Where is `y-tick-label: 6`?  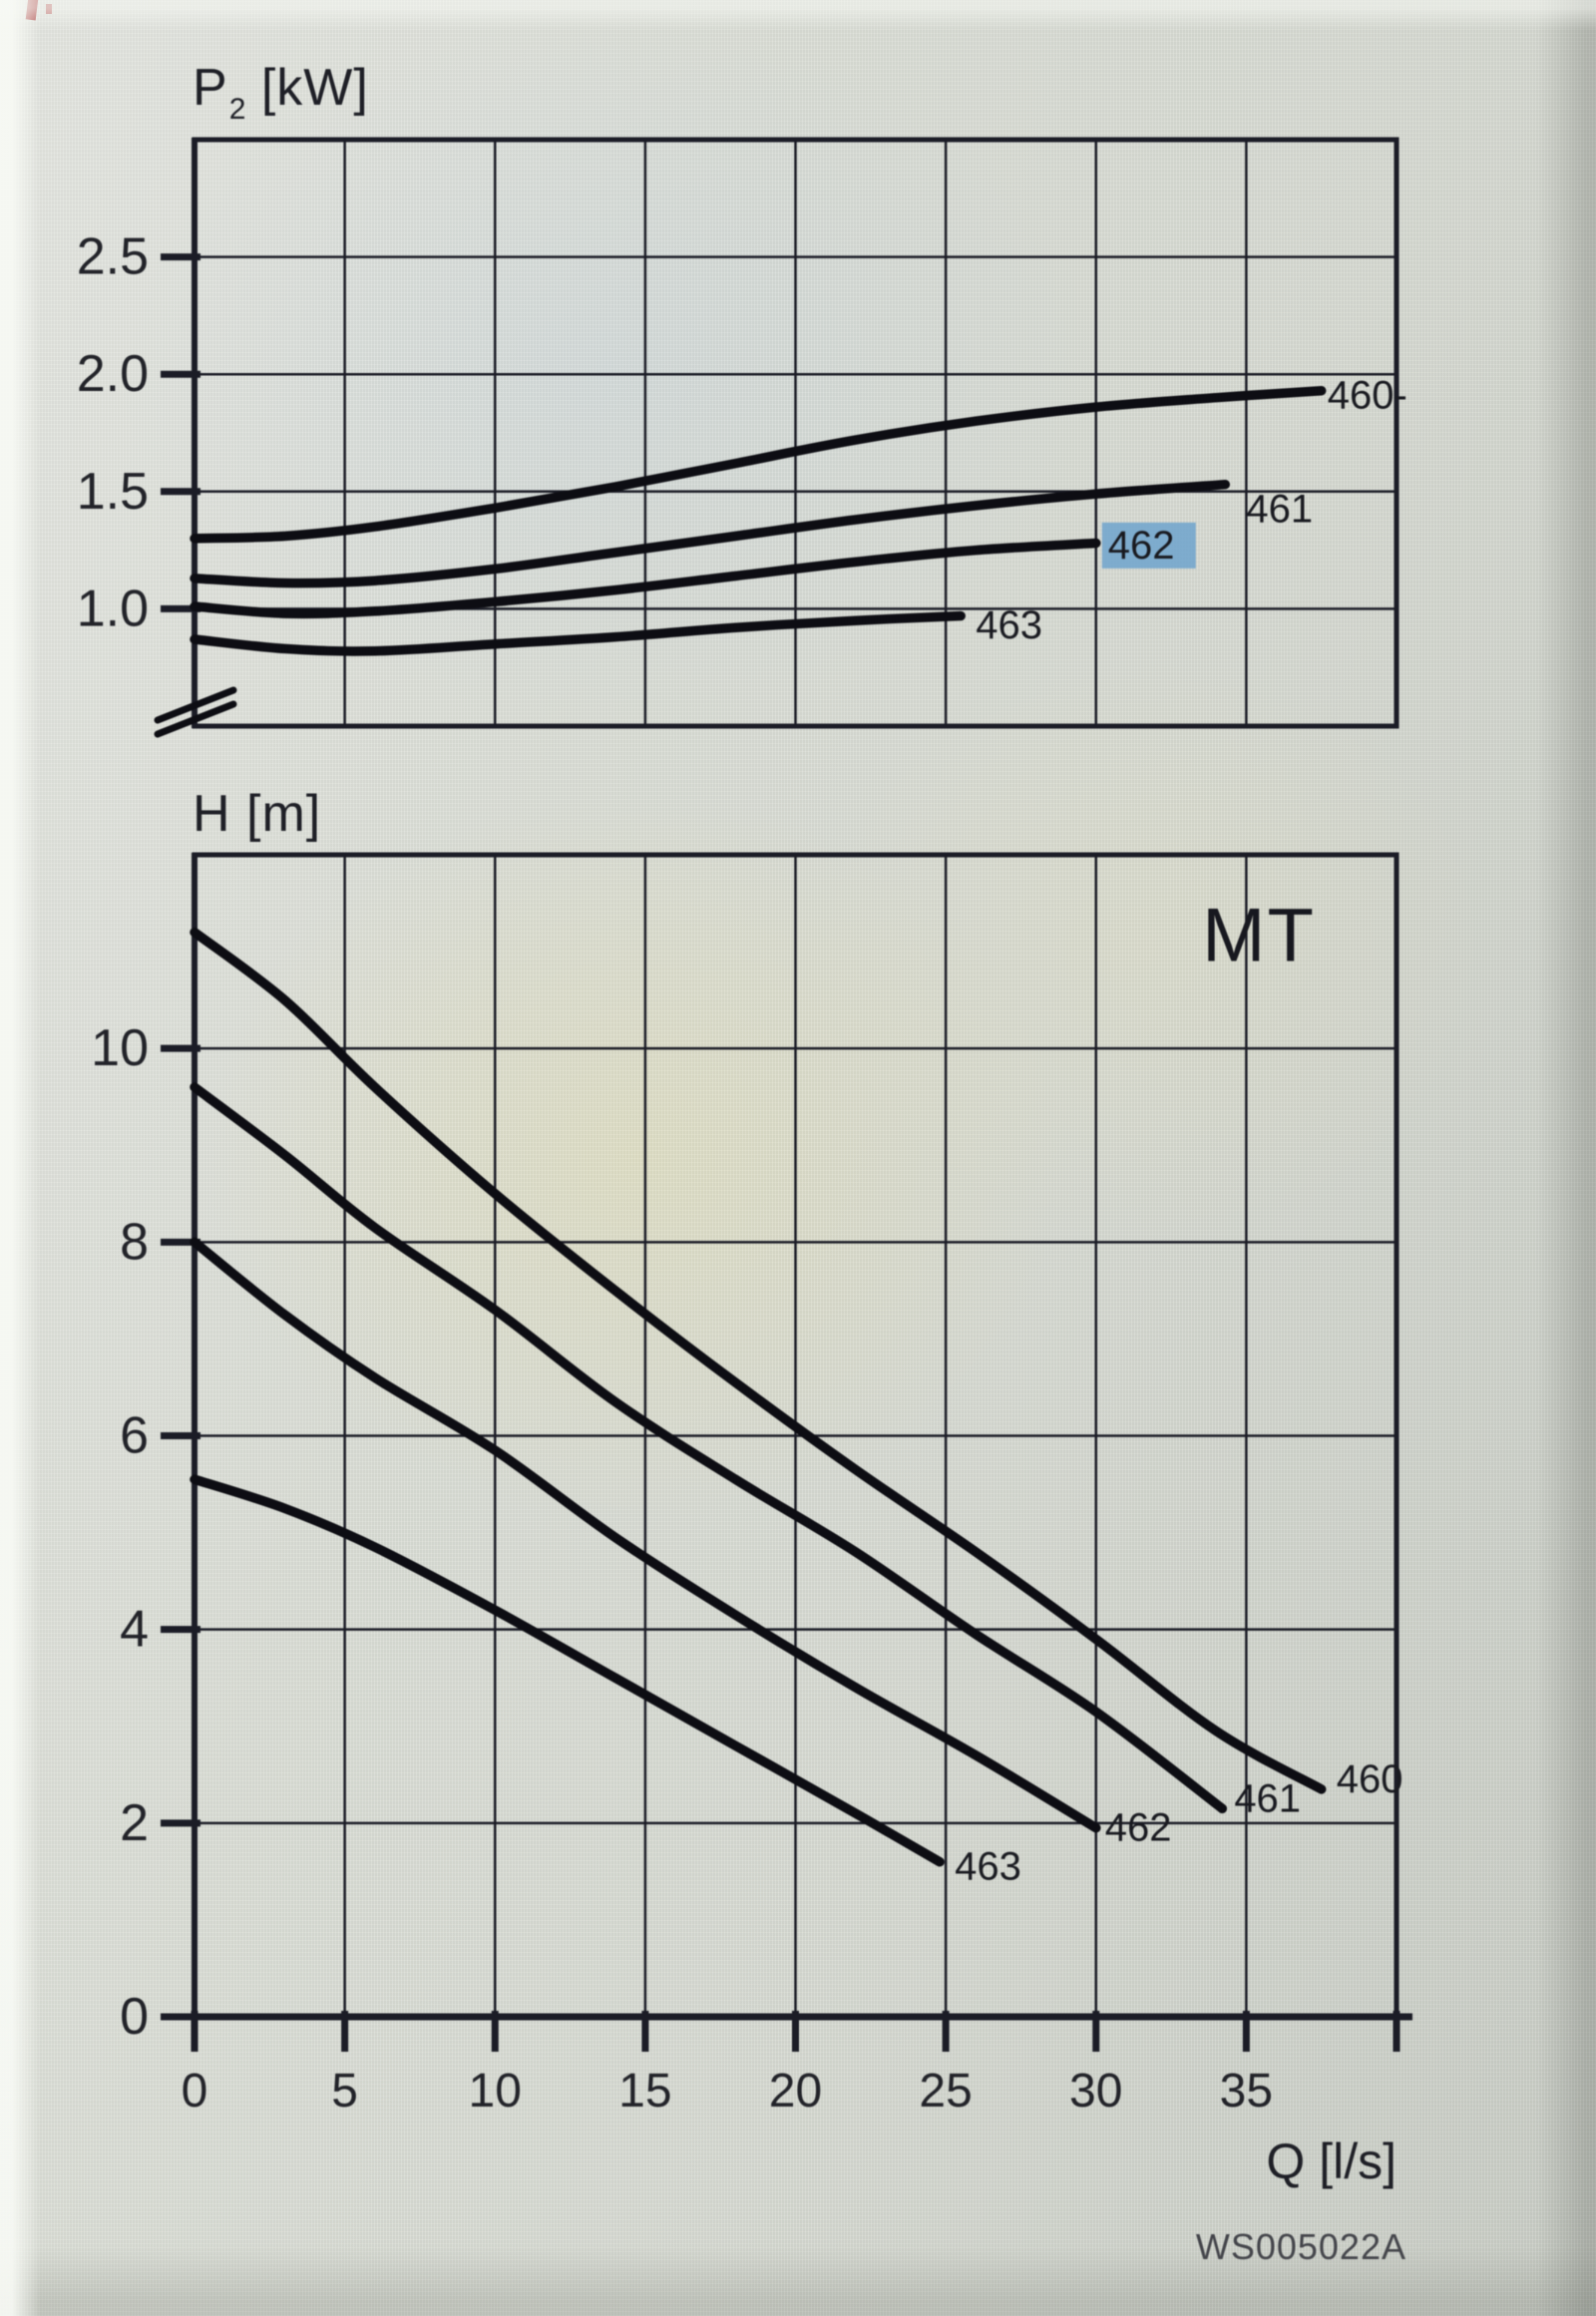 y-tick-label: 6 is located at coordinates (134, 1436).